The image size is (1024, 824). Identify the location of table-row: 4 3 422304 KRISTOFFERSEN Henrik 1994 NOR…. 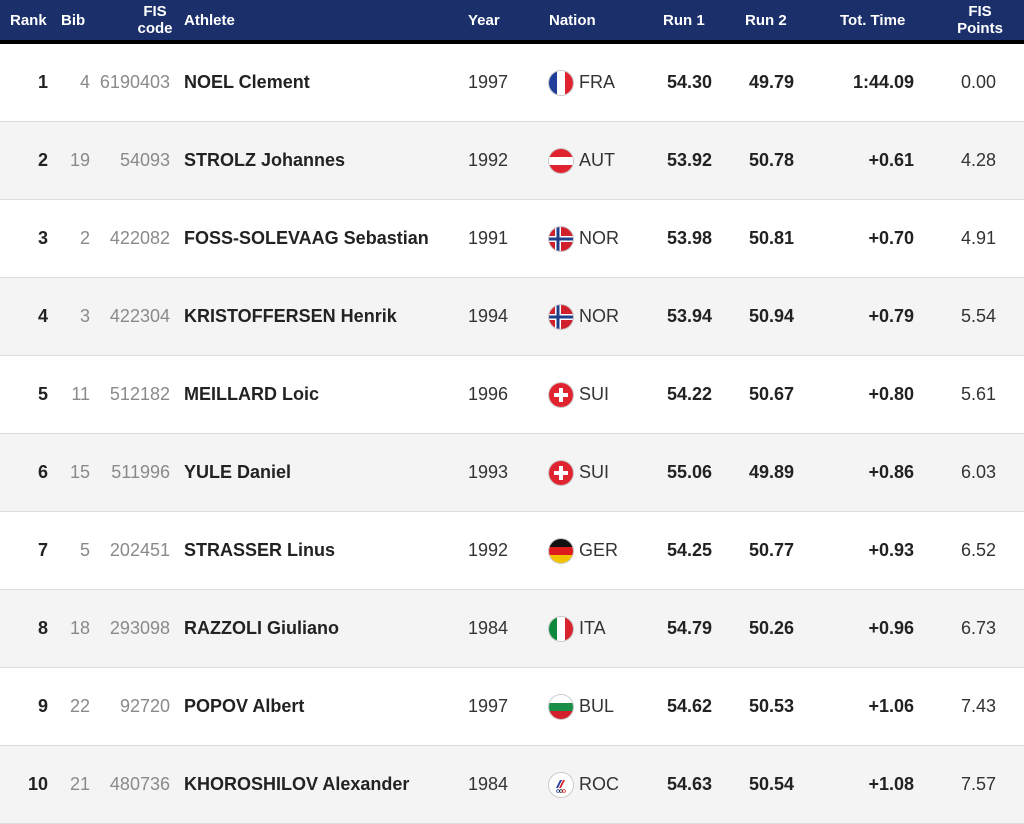
(512, 317).